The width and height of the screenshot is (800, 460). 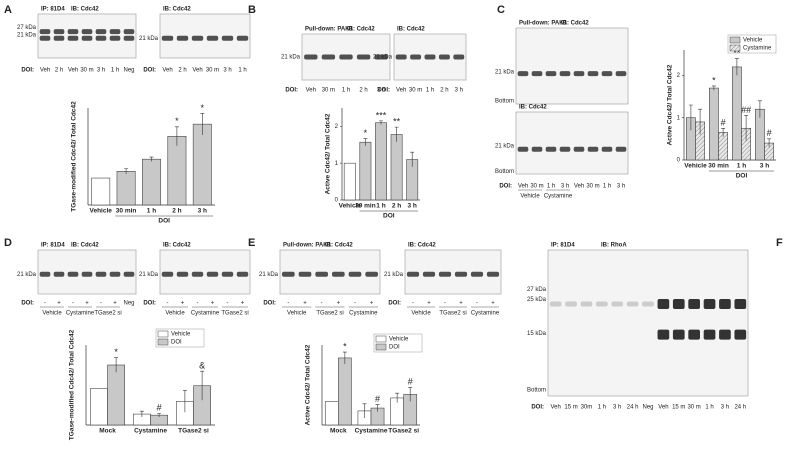 What do you see at coordinates (164, 221) in the screenshot?
I see `group-label: DOI` at bounding box center [164, 221].